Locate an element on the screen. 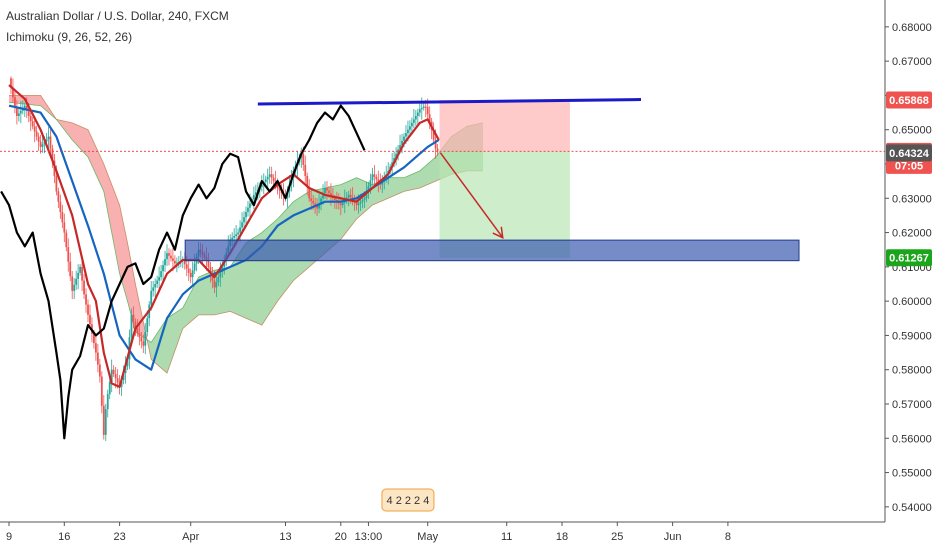 The height and width of the screenshot is (550, 932). x-tick-label: 16 is located at coordinates (64, 537).